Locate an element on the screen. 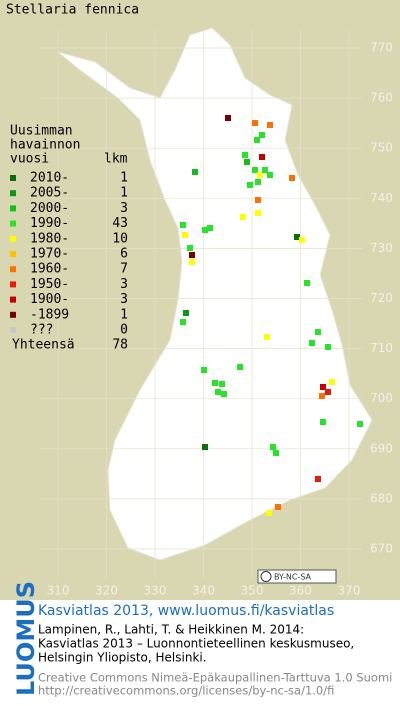 The width and height of the screenshot is (400, 706). legend-count: 0 is located at coordinates (124, 330).